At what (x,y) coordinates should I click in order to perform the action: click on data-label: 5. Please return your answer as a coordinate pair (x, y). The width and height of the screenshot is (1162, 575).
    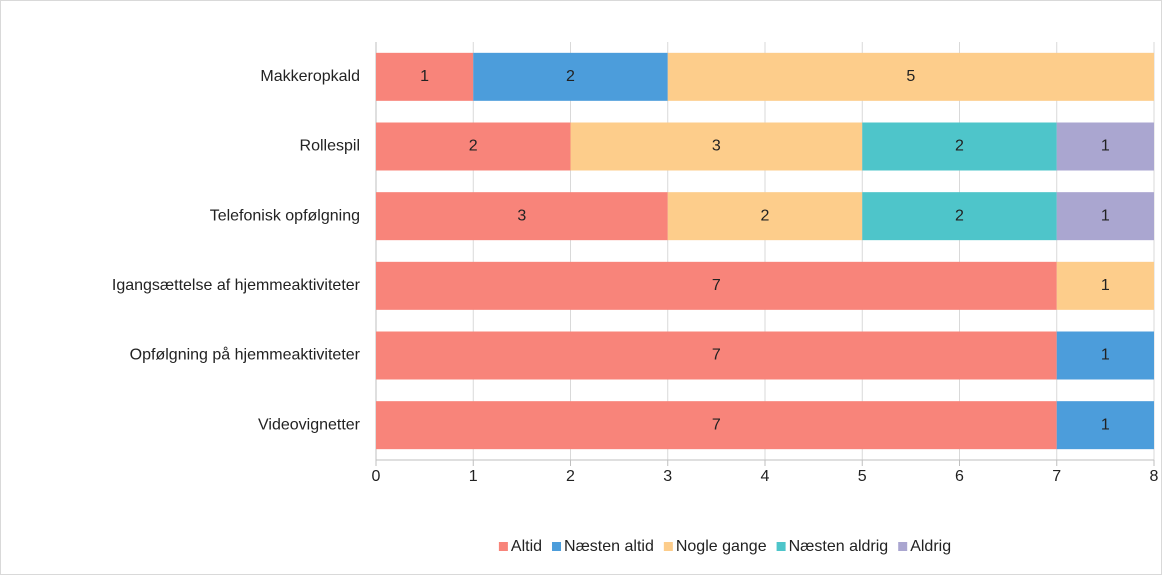
    Looking at the image, I should click on (910, 76).